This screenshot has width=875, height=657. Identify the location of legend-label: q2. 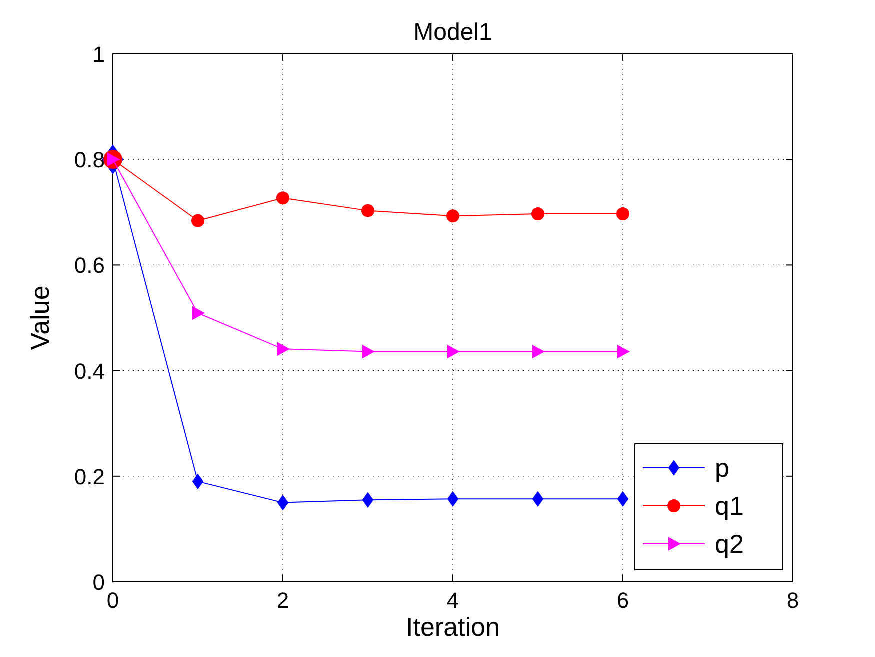
(729, 544).